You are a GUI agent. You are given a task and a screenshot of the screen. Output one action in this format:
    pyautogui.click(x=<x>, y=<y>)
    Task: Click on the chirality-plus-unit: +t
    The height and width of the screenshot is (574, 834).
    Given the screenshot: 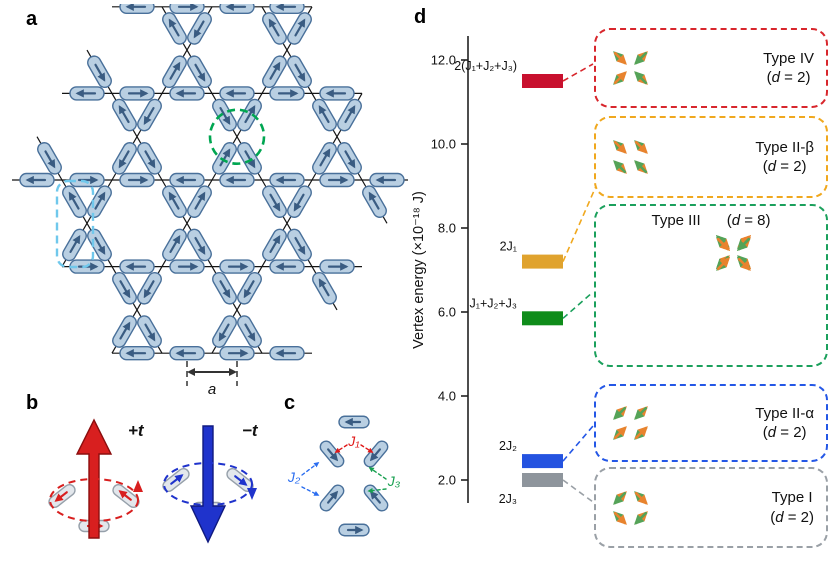 What is the action you would take?
    pyautogui.click(x=96, y=478)
    